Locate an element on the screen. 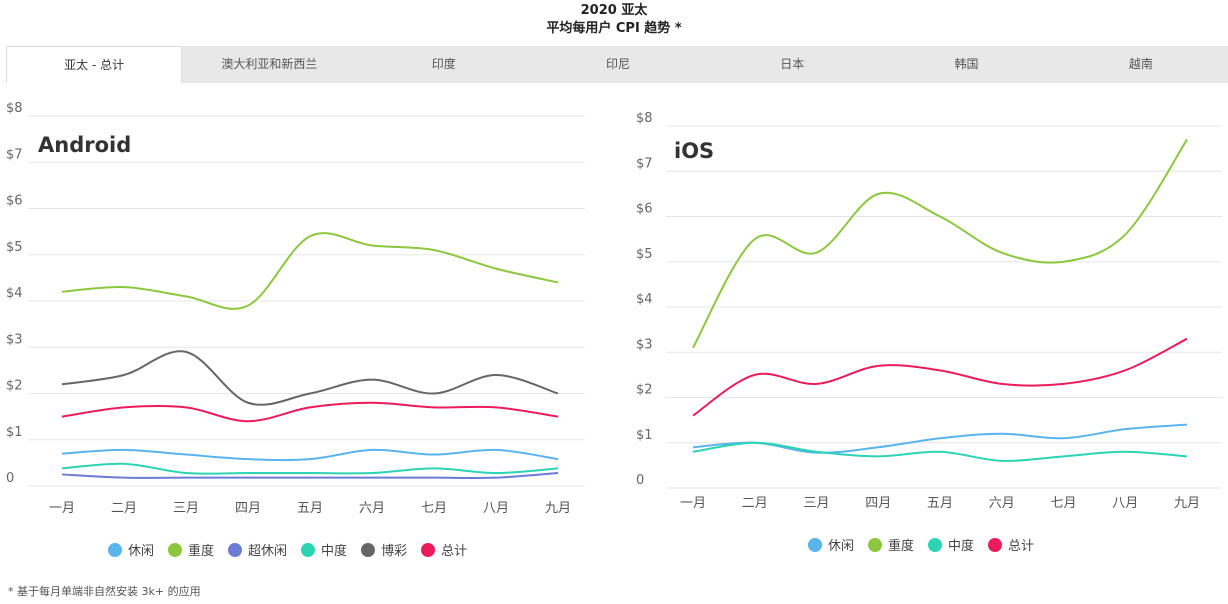 This screenshot has width=1228, height=604. ios-legend-label: 重度 is located at coordinates (901, 546).